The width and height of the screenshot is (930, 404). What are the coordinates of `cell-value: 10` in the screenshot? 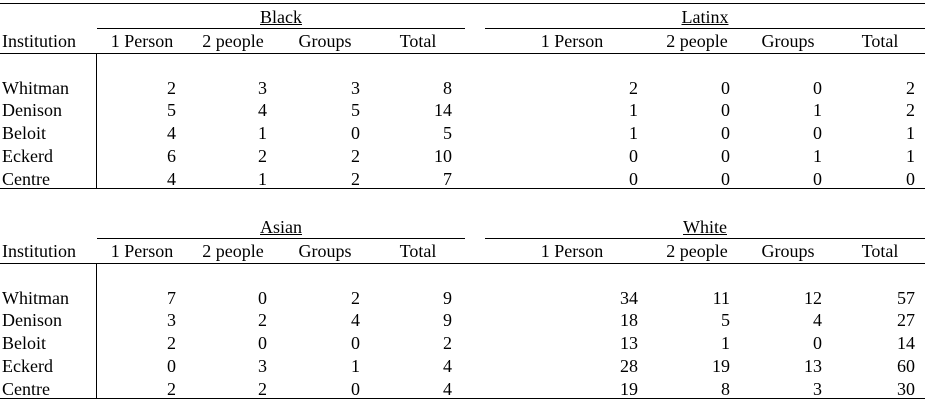 It's located at (443, 156).